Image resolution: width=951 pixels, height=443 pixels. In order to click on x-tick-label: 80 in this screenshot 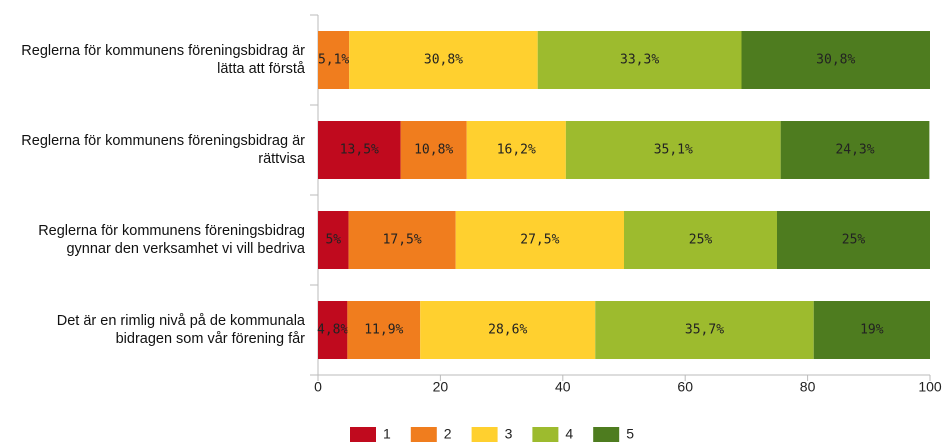, I will do `click(808, 387)`.